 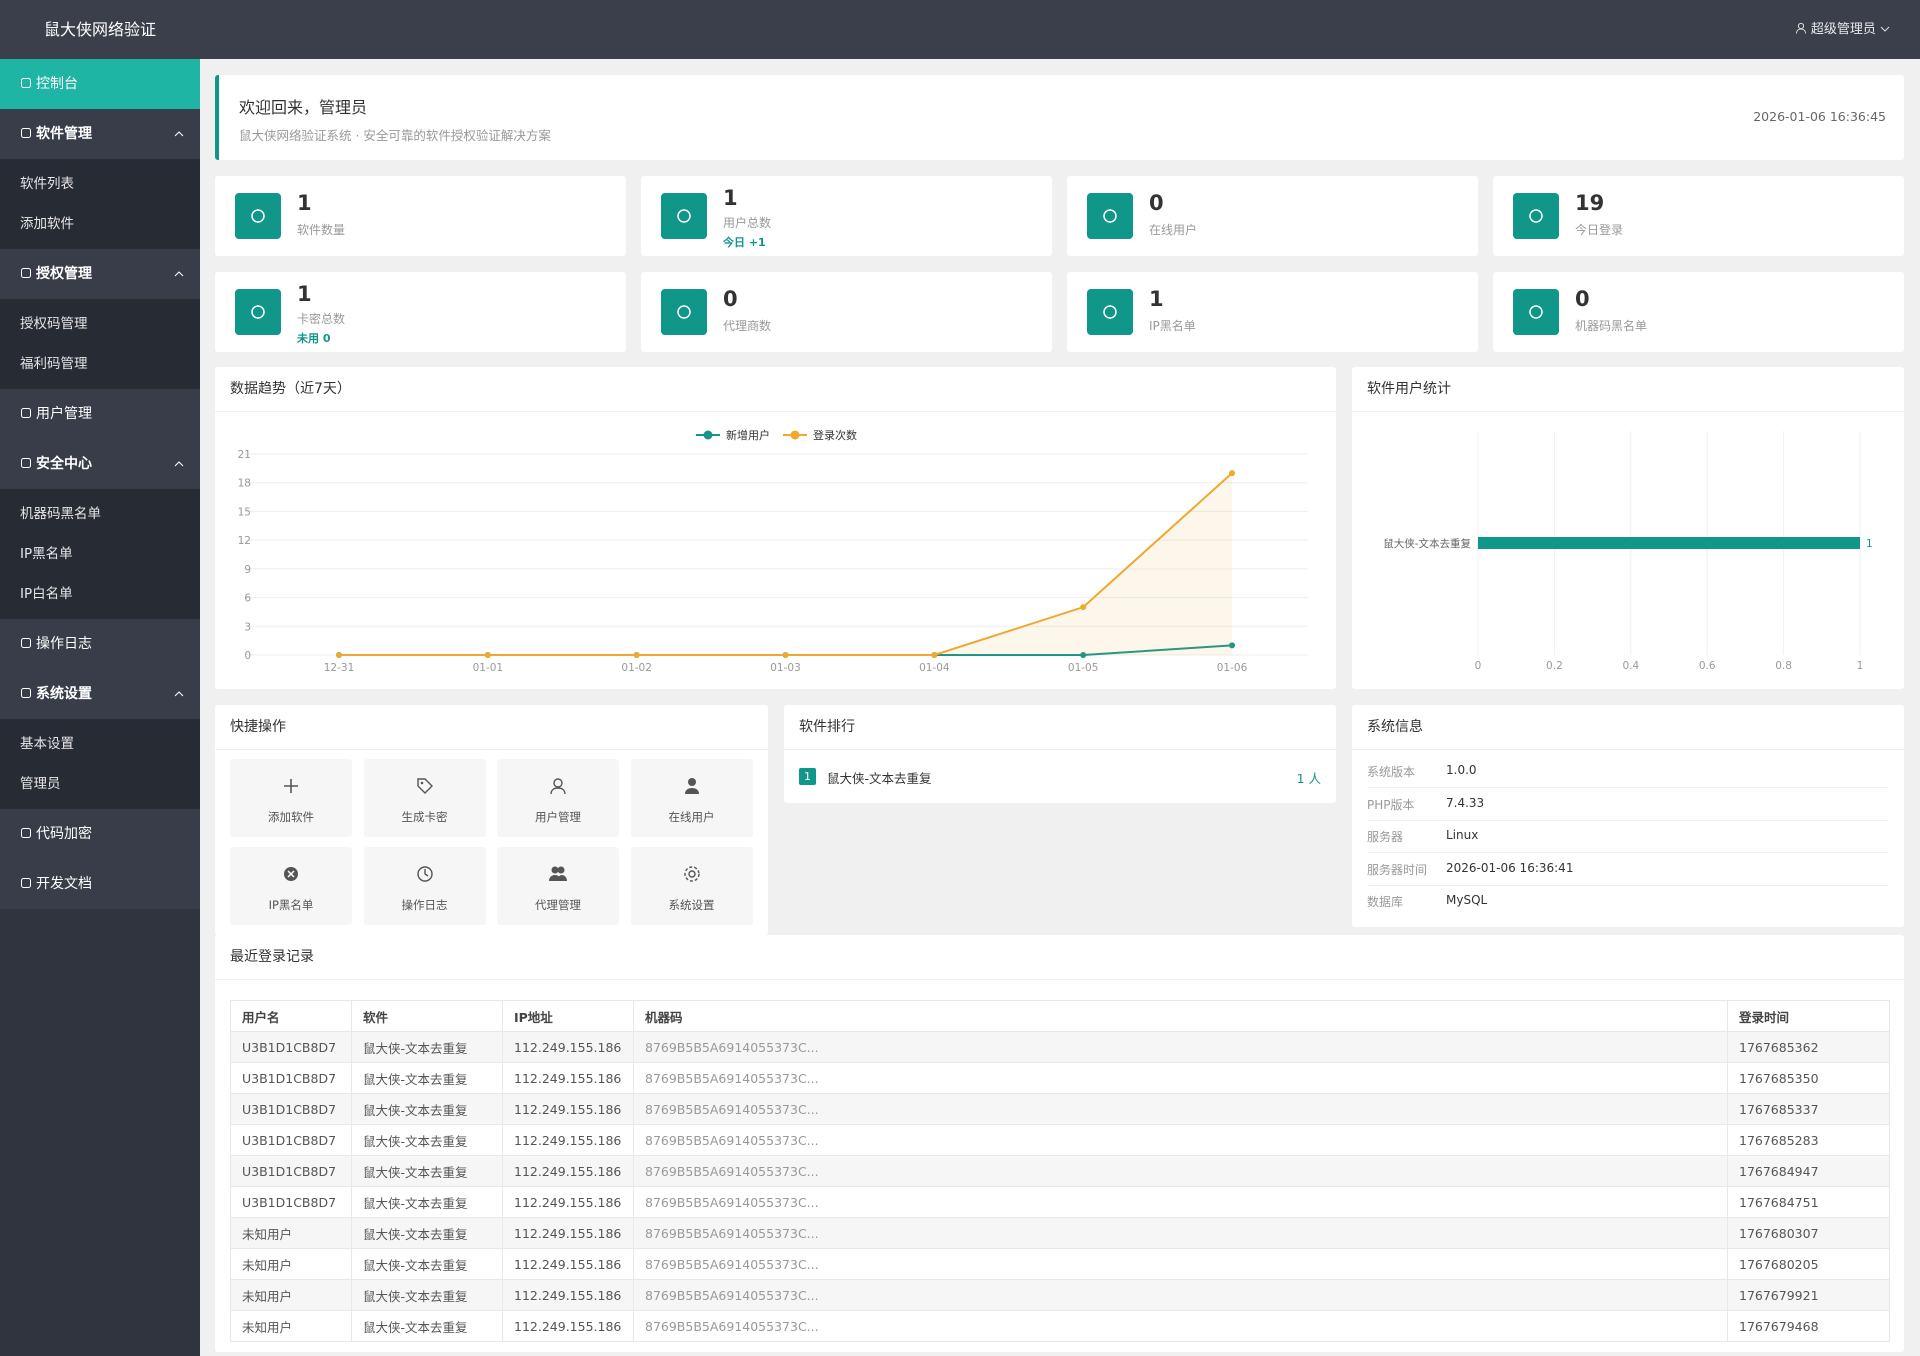 I want to click on stat-label: 用户总数, so click(x=747, y=223).